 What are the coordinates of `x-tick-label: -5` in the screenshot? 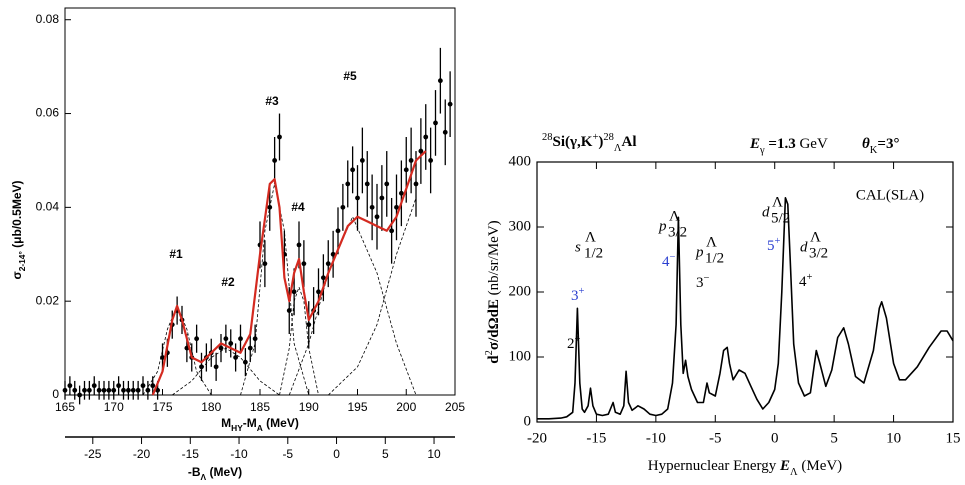 It's located at (715, 438).